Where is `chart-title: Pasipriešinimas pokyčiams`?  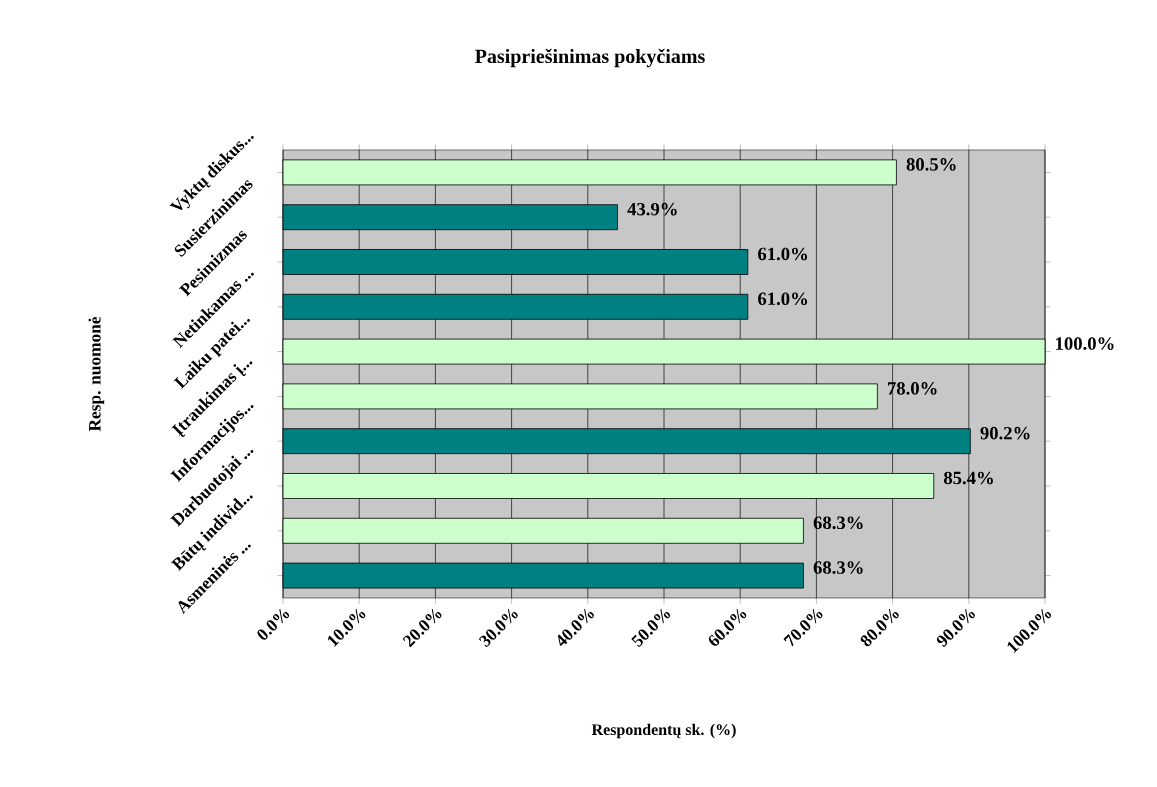 chart-title: Pasipriešinimas pokyčiams is located at coordinates (590, 58).